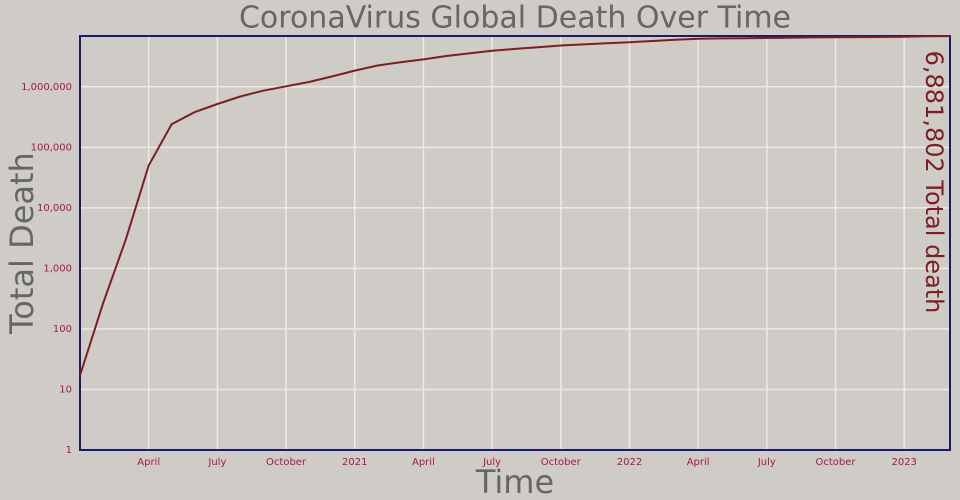 Image resolution: width=960 pixels, height=500 pixels. I want to click on y-tick-label: 1, so click(69, 450).